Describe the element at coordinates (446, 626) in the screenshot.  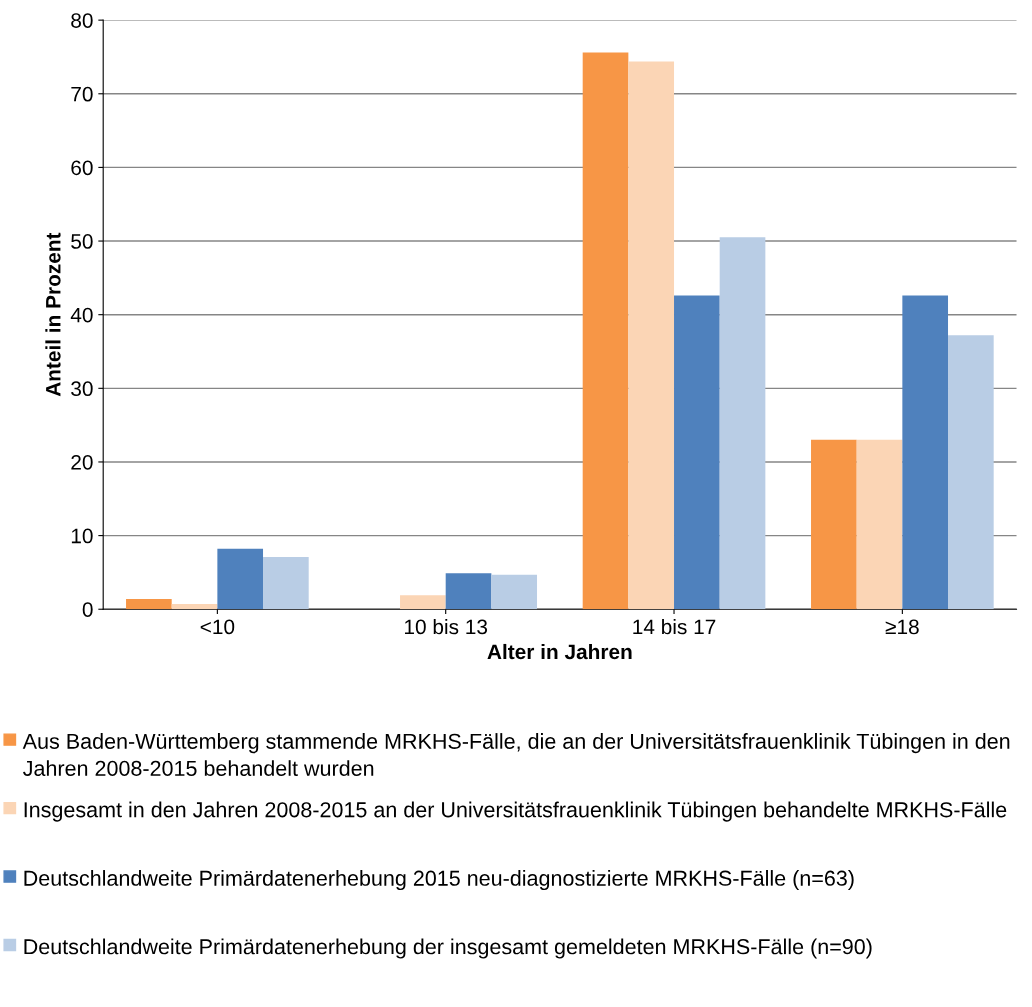
I see `x-tick-label: 10 bis 13` at that location.